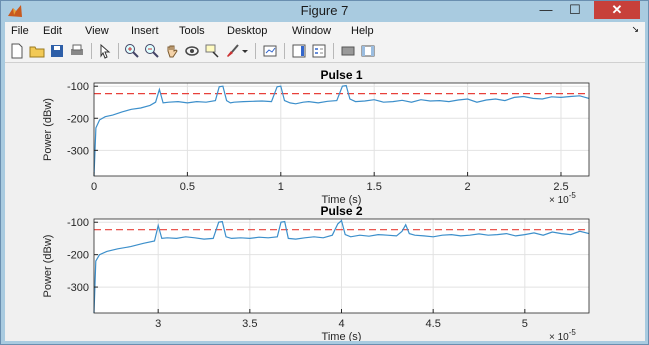 This screenshot has height=345, width=649. Describe the element at coordinates (341, 211) in the screenshot. I see `chart-title: Pulse 2` at that location.